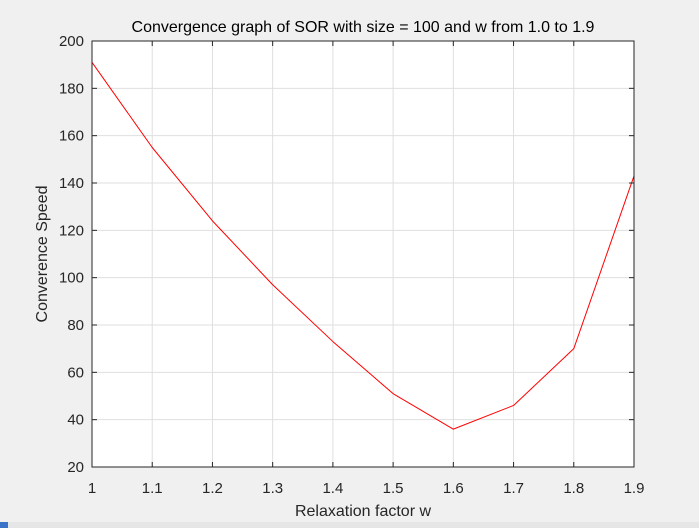 This screenshot has height=528, width=699. I want to click on y-tick-label: 40, so click(75, 420).